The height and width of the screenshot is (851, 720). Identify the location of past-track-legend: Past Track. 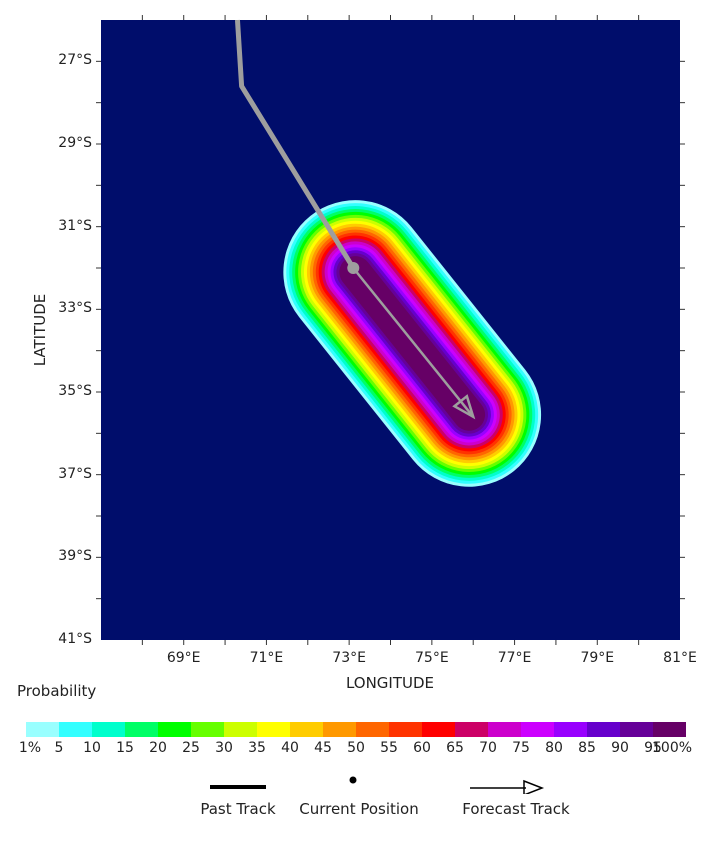
(238, 797).